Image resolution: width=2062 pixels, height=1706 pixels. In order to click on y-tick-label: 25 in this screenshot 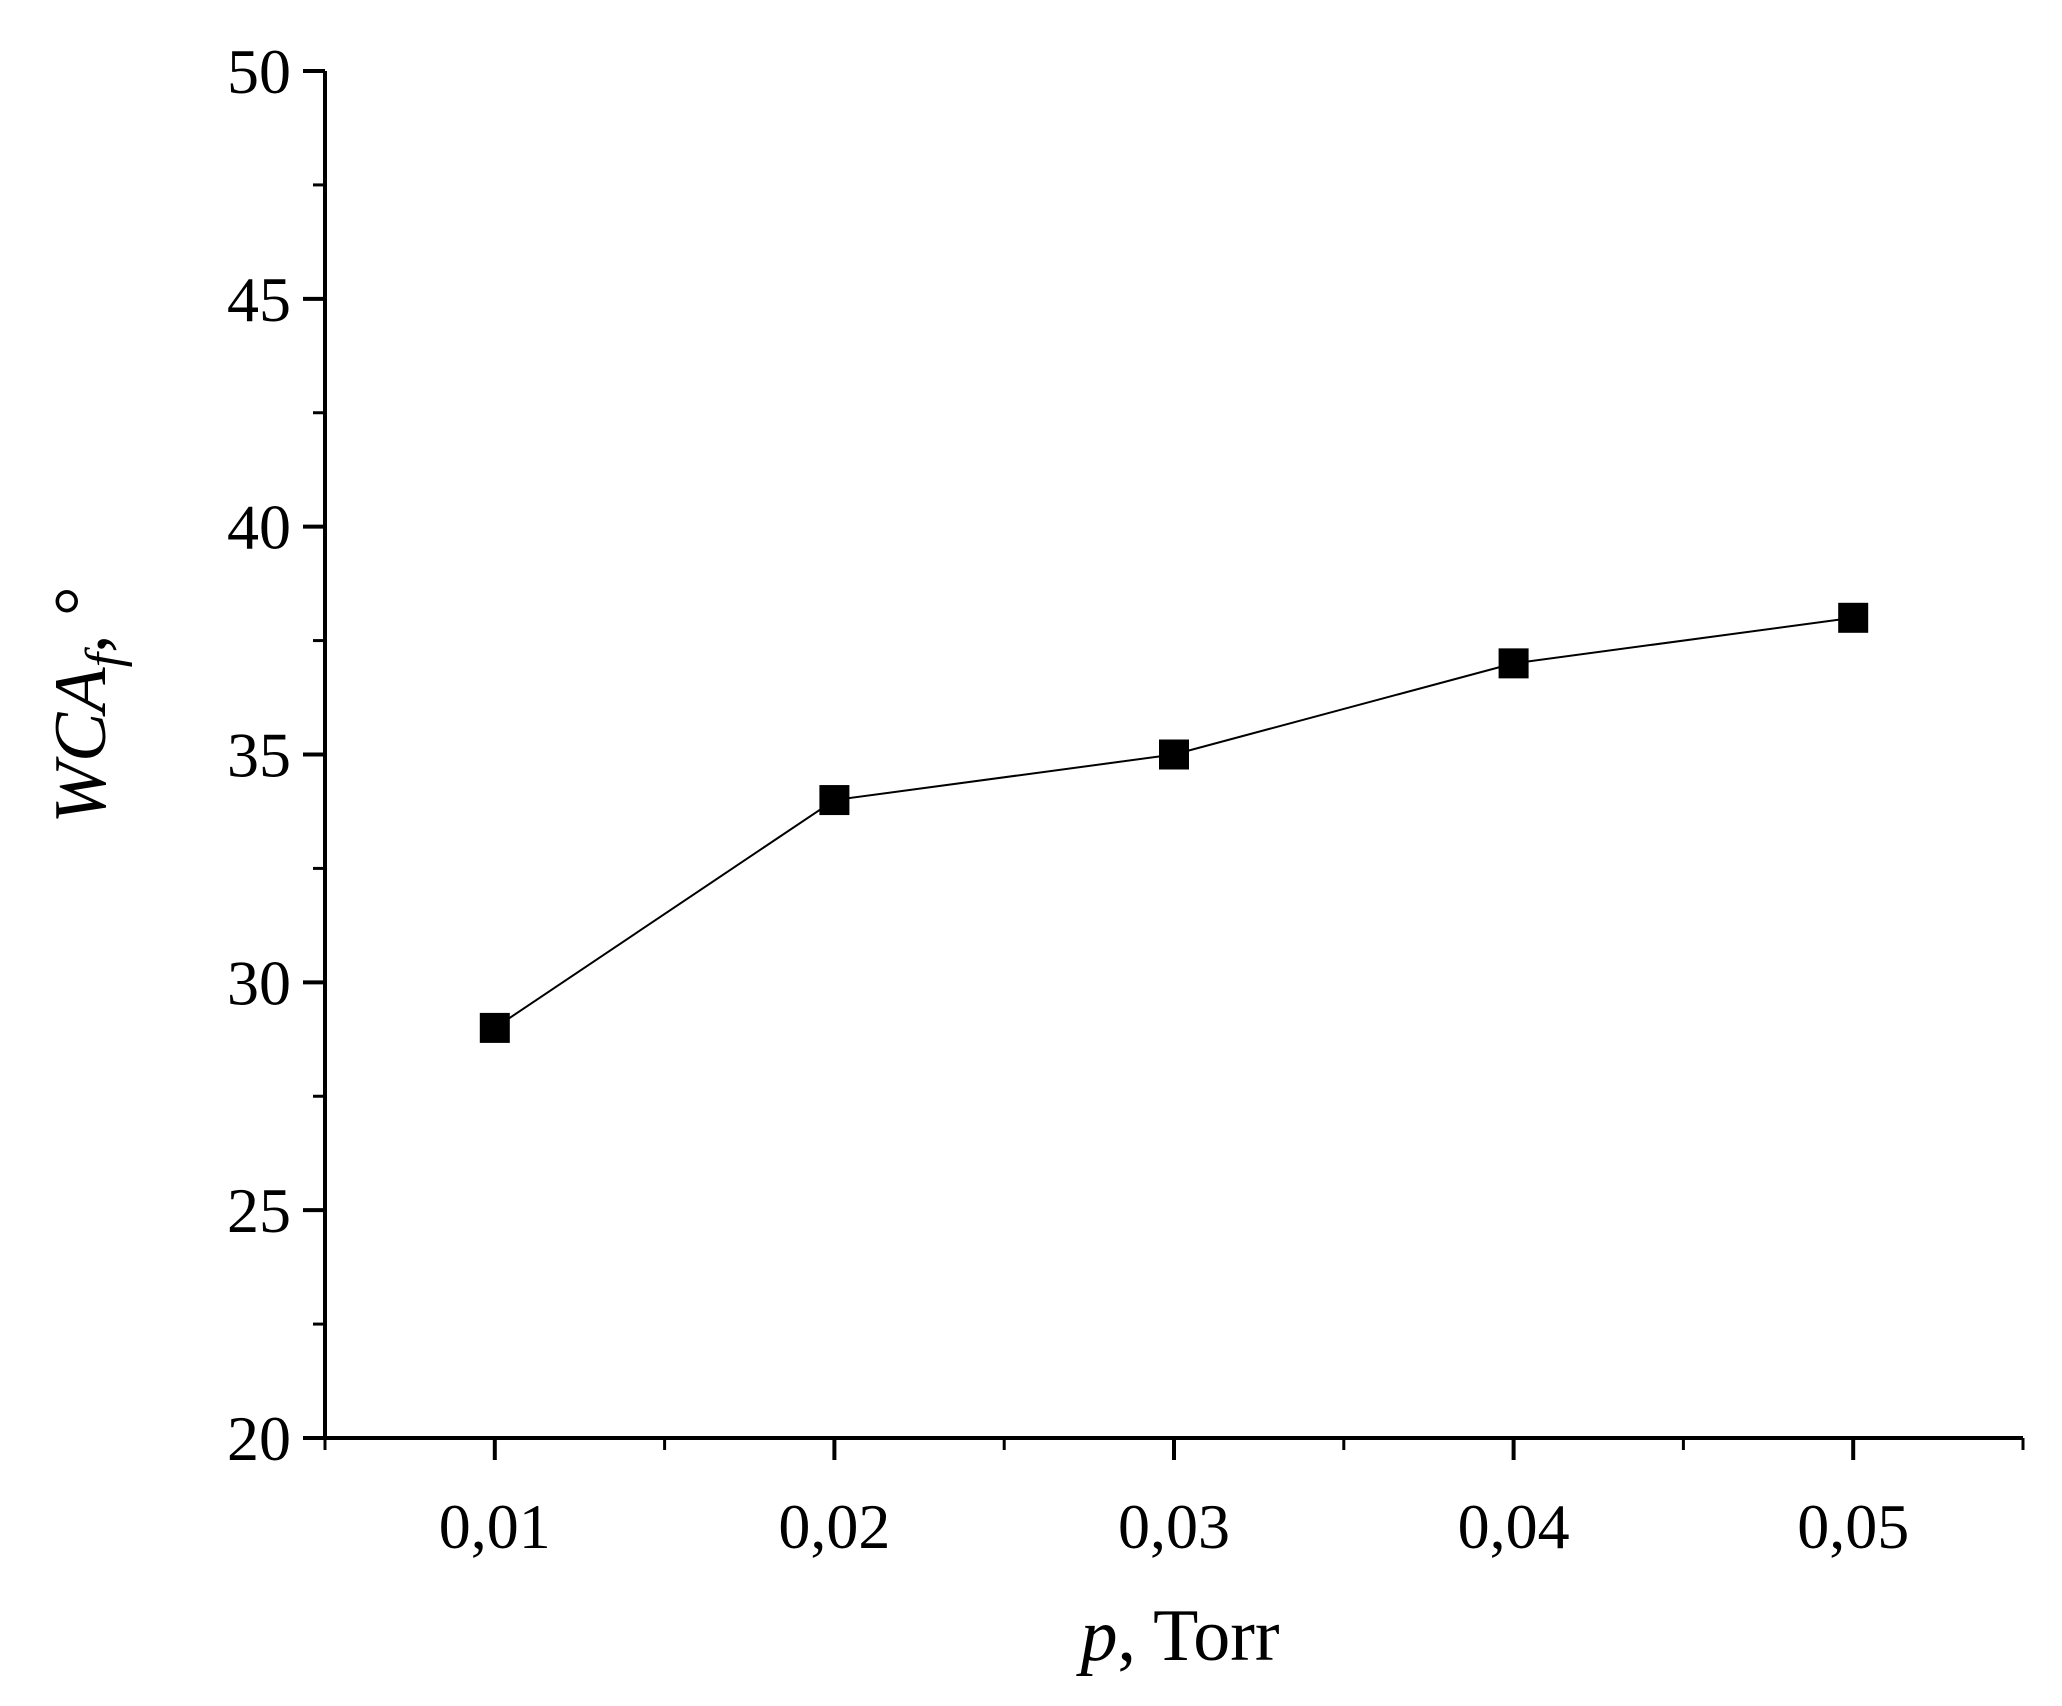, I will do `click(259, 1210)`.